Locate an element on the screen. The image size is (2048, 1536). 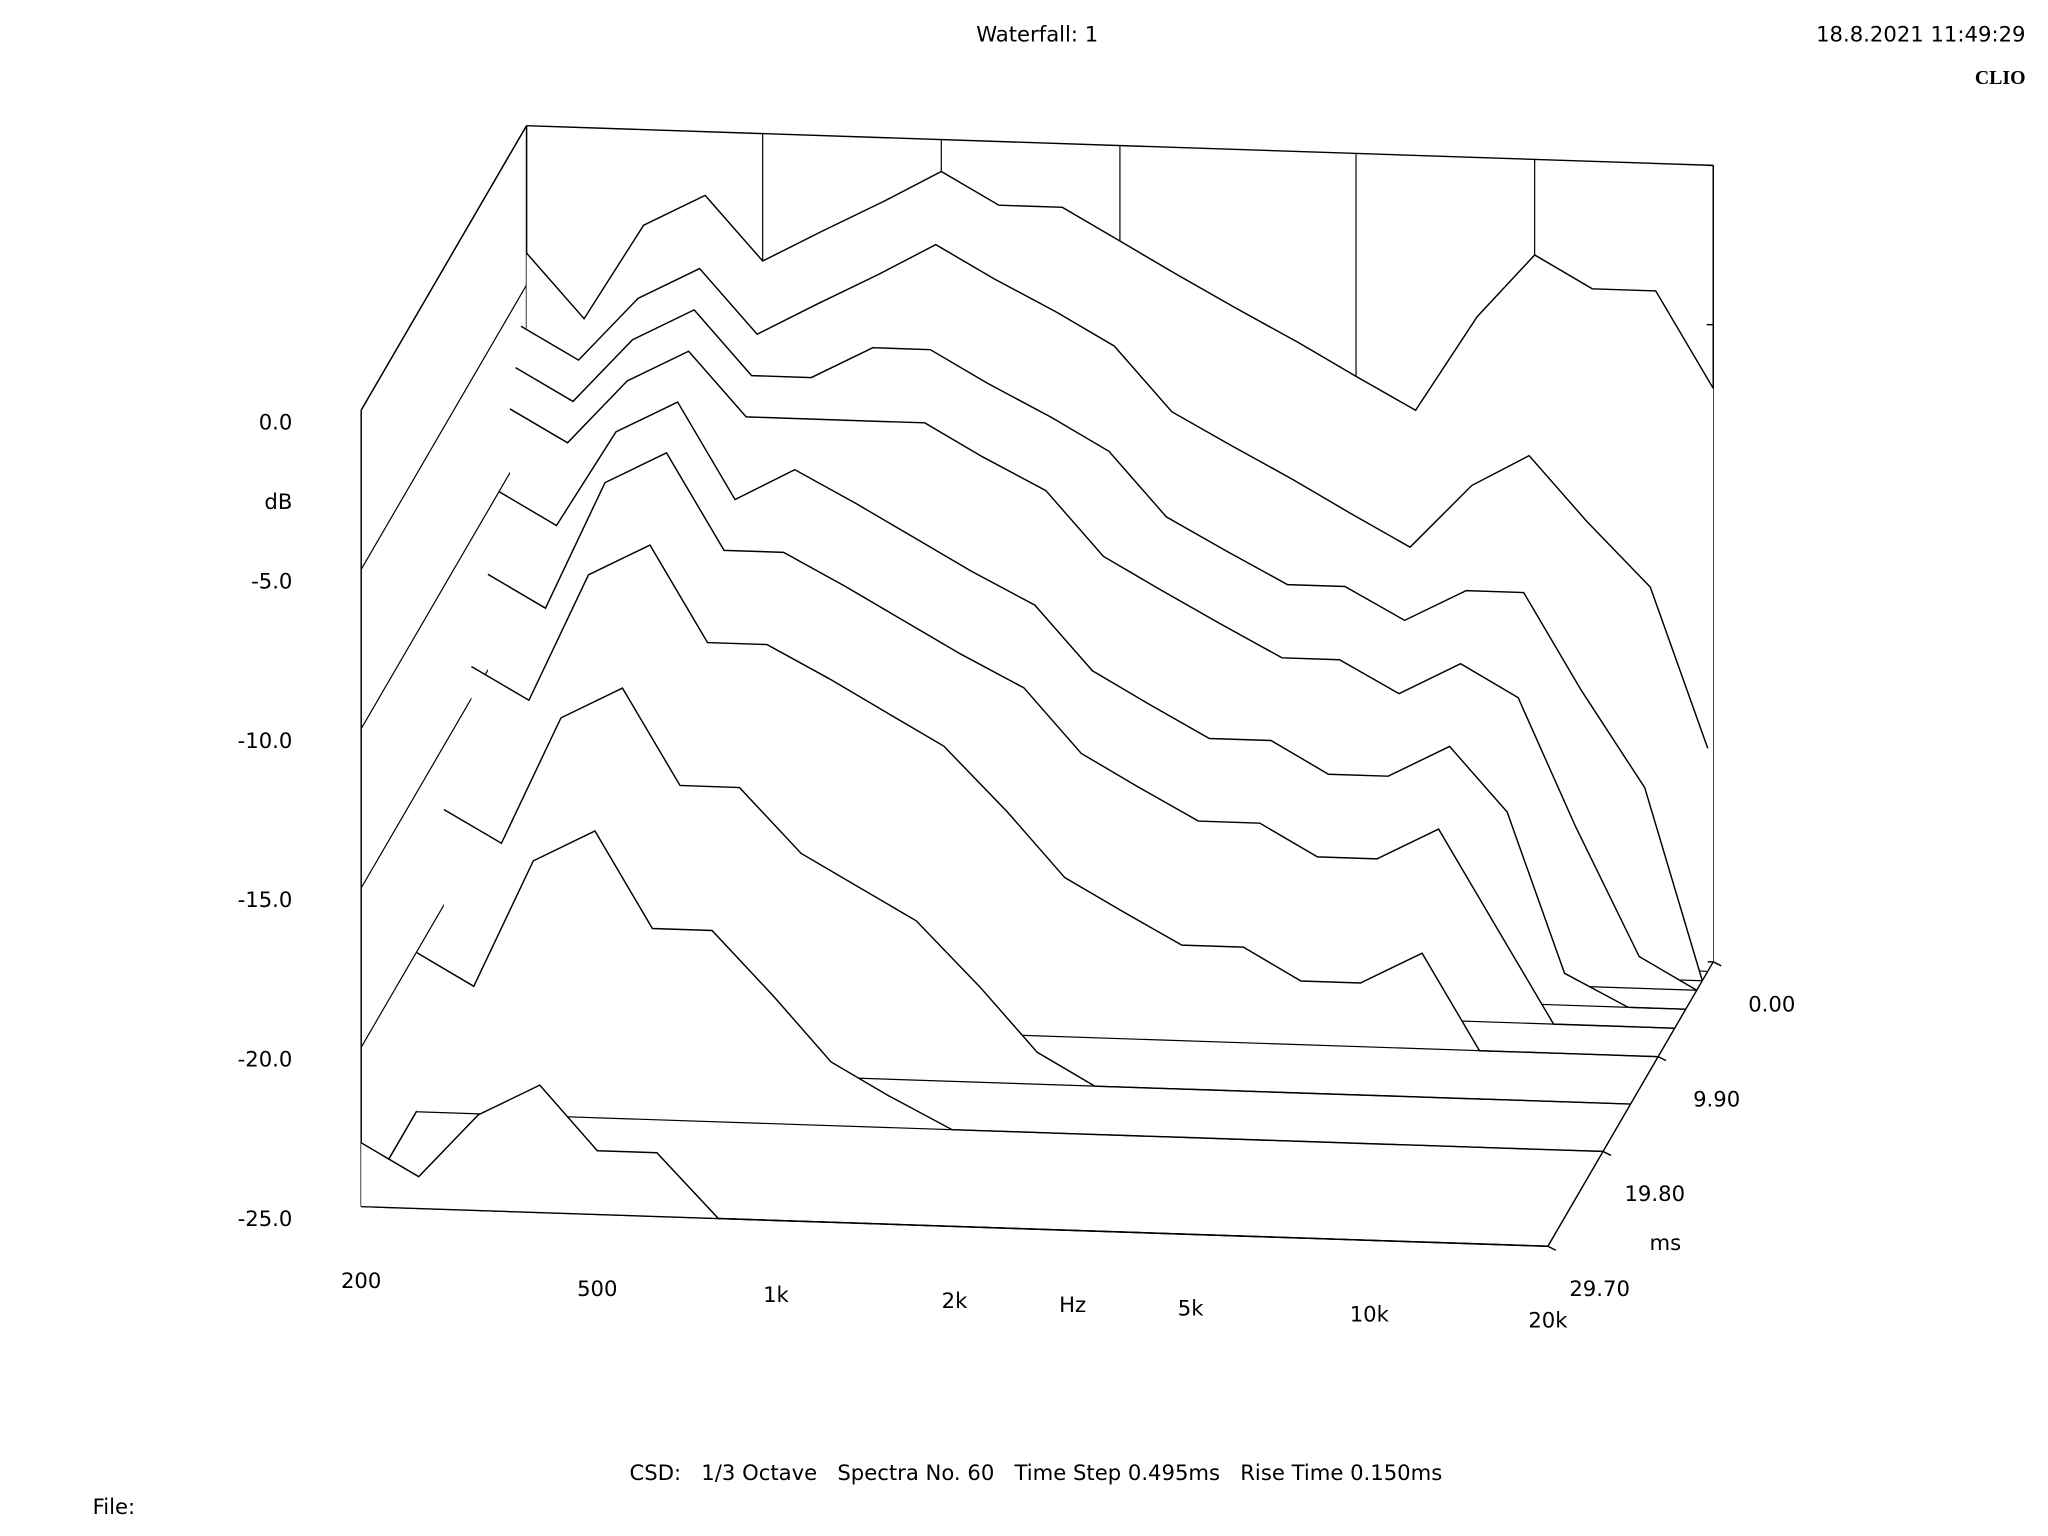
y-tick-label: -10.0 is located at coordinates (265, 740).